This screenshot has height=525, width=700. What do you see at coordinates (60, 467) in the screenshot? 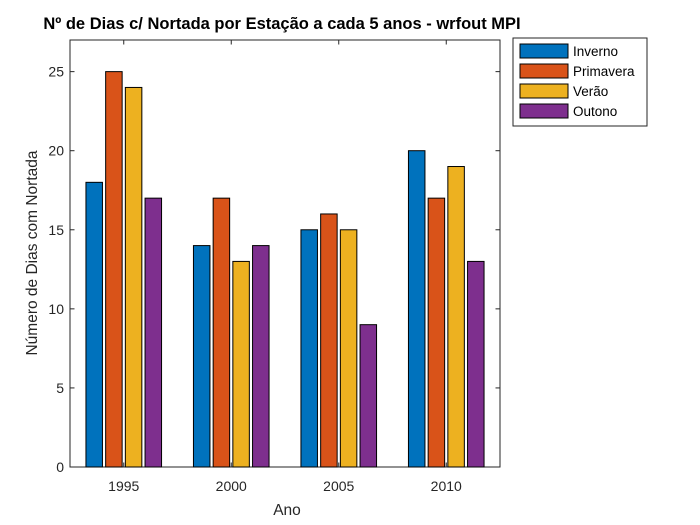
I see `y-tick-label: 0` at bounding box center [60, 467].